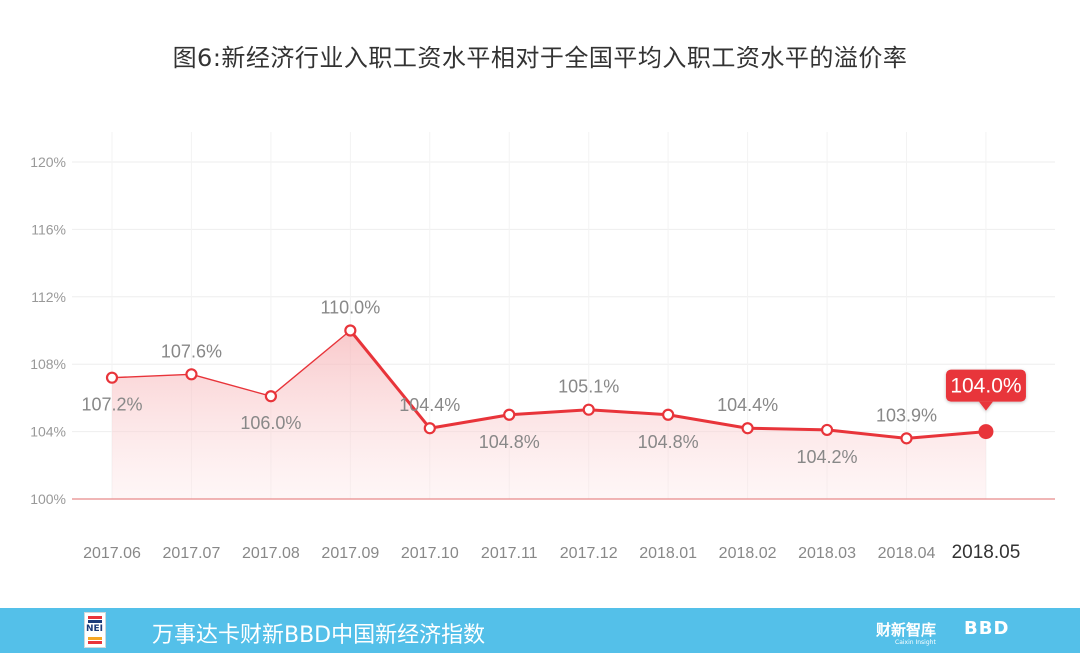 The image size is (1080, 653). What do you see at coordinates (48, 162) in the screenshot?
I see `y-tick-label: 120%` at bounding box center [48, 162].